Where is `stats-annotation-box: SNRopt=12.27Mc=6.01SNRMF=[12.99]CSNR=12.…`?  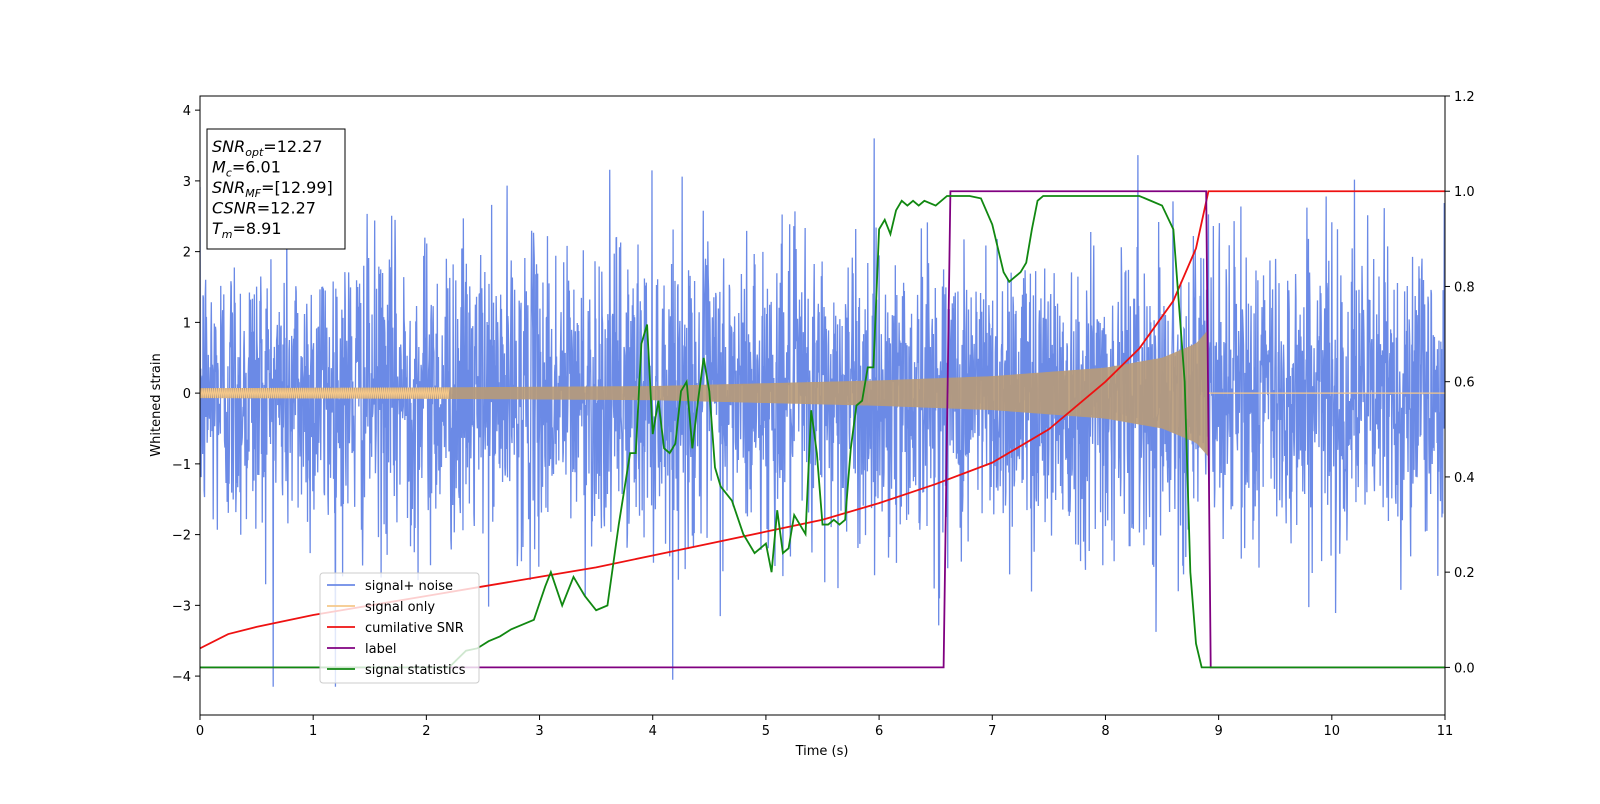
stats-annotation-box: SNRopt=12.27Mc=6.01SNRMF=[12.99]CSNR=12.… is located at coordinates (276, 189).